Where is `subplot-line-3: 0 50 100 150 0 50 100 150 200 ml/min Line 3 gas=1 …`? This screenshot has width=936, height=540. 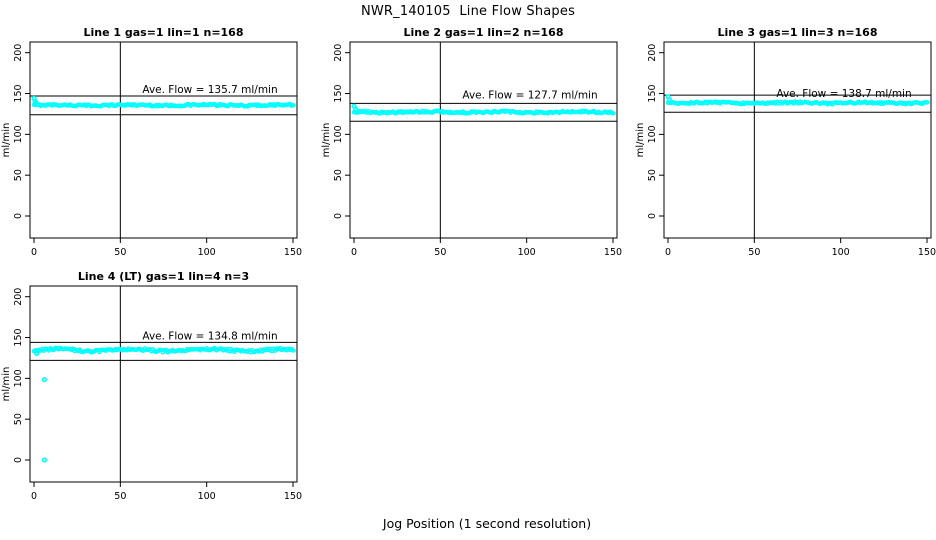
subplot-line-3: 0 50 100 150 0 50 100 150 200 ml/min Line 3 gas=1 … is located at coordinates (785, 142).